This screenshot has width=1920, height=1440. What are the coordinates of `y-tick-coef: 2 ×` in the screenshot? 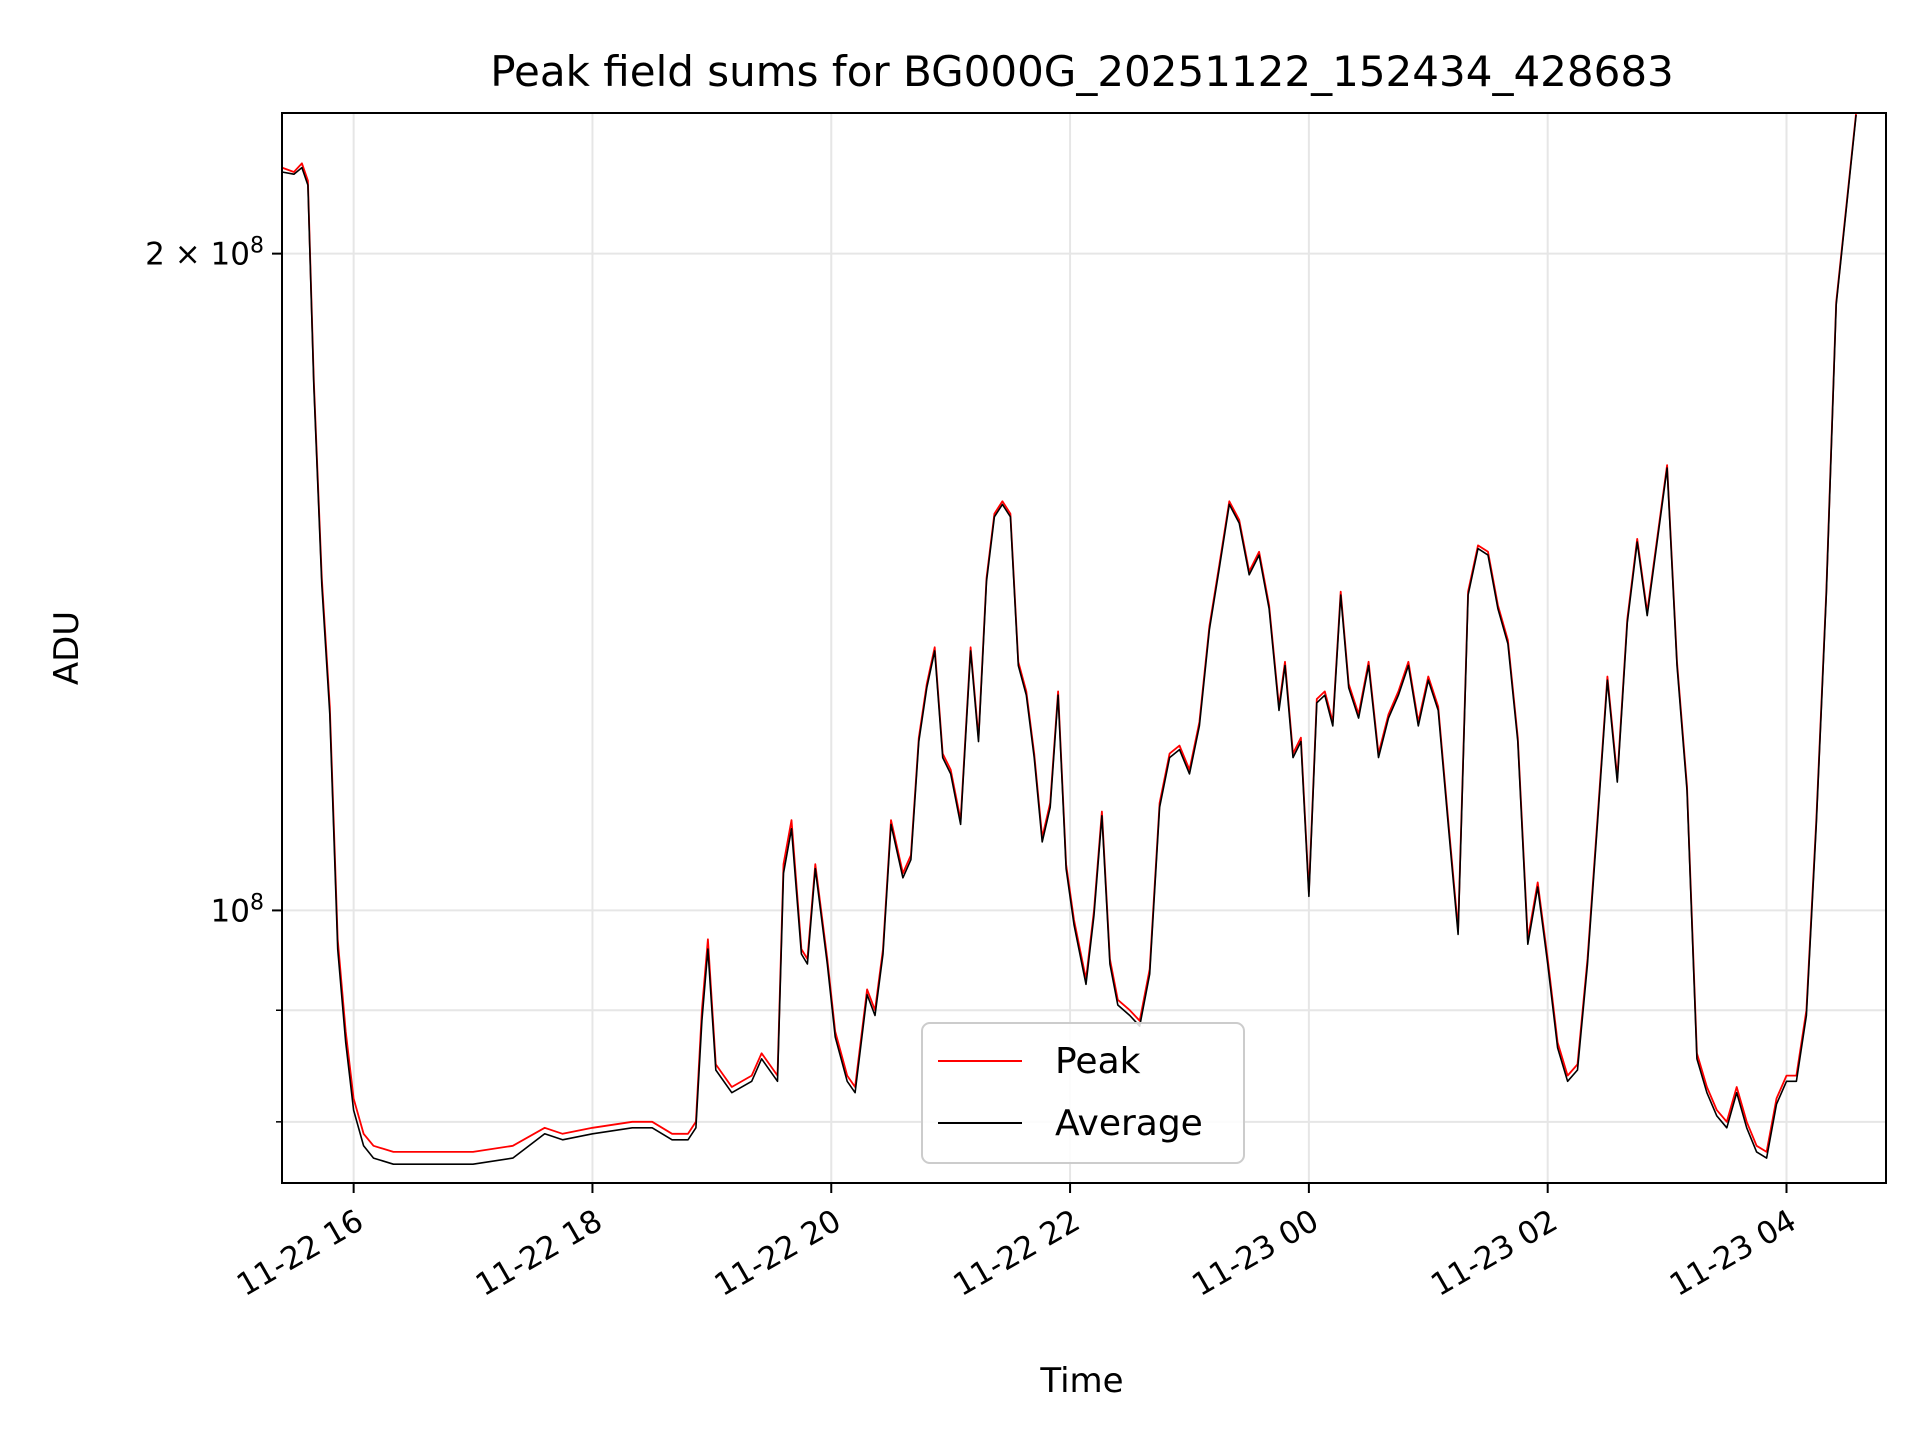 It's located at (177, 255).